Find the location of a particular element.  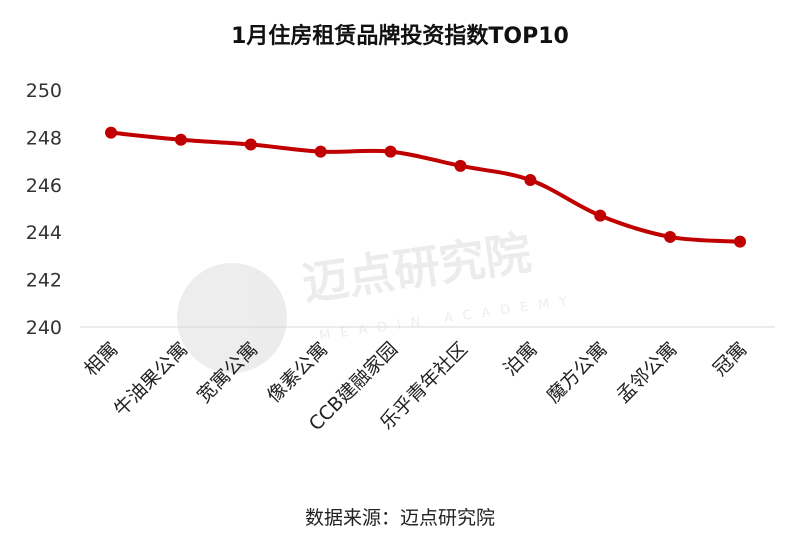

x-tick-label: 孟邻公寓 is located at coordinates (646, 372).